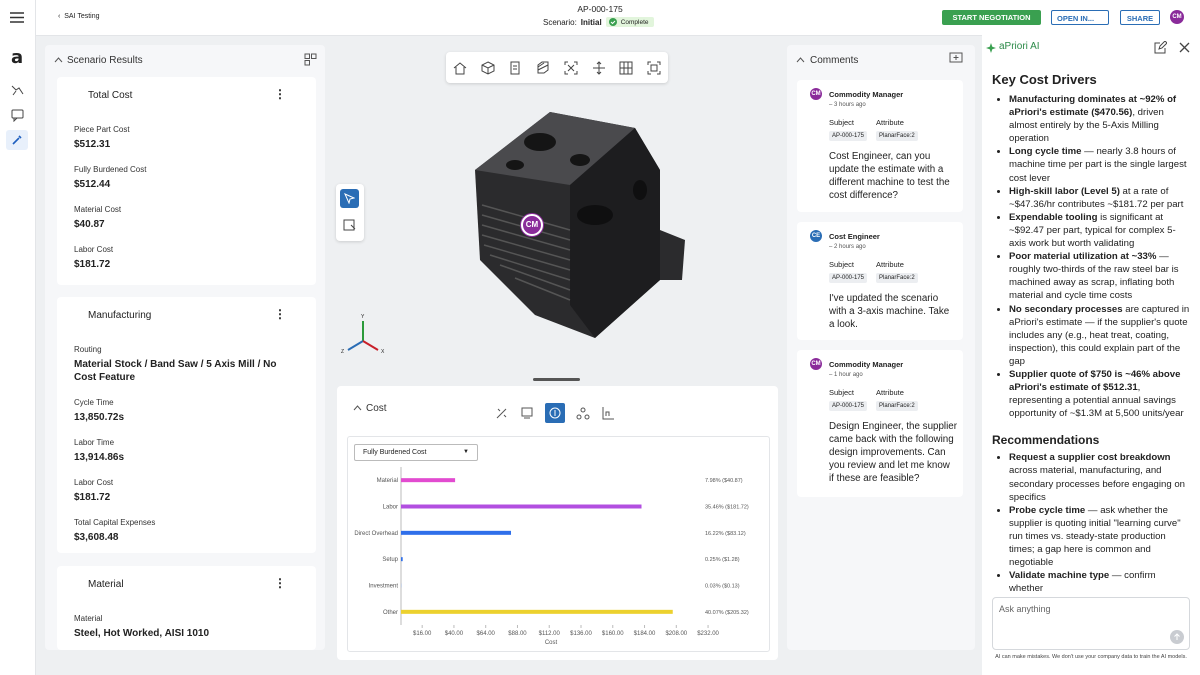 Image resolution: width=1200 pixels, height=675 pixels. Describe the element at coordinates (1064, 191) in the screenshot. I see `item-bold: High-skill labor (Level 5)` at that location.